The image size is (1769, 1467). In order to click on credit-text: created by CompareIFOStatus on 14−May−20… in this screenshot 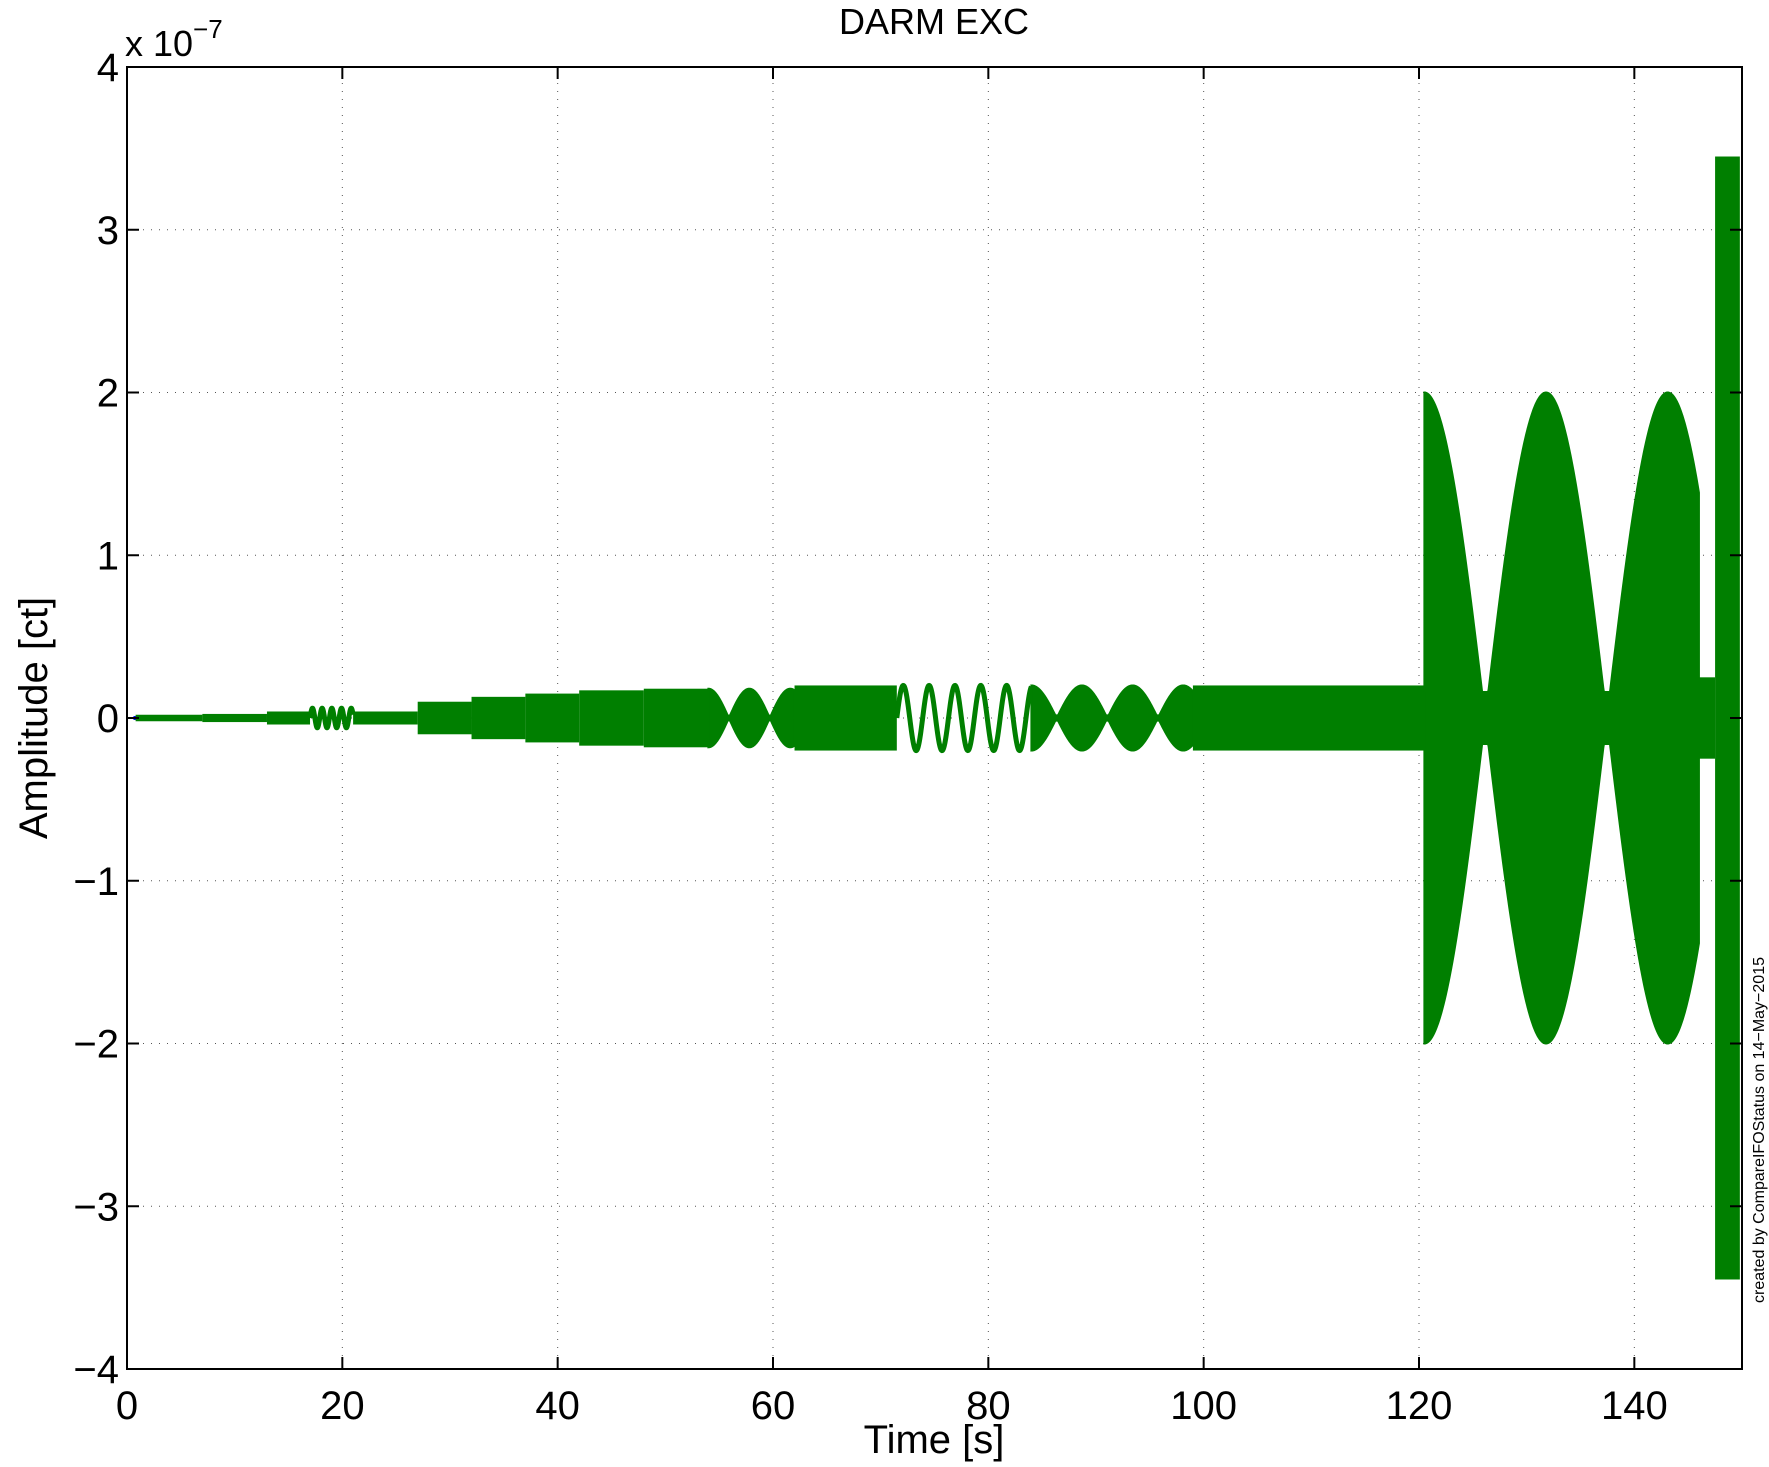, I will do `click(1759, 1130)`.